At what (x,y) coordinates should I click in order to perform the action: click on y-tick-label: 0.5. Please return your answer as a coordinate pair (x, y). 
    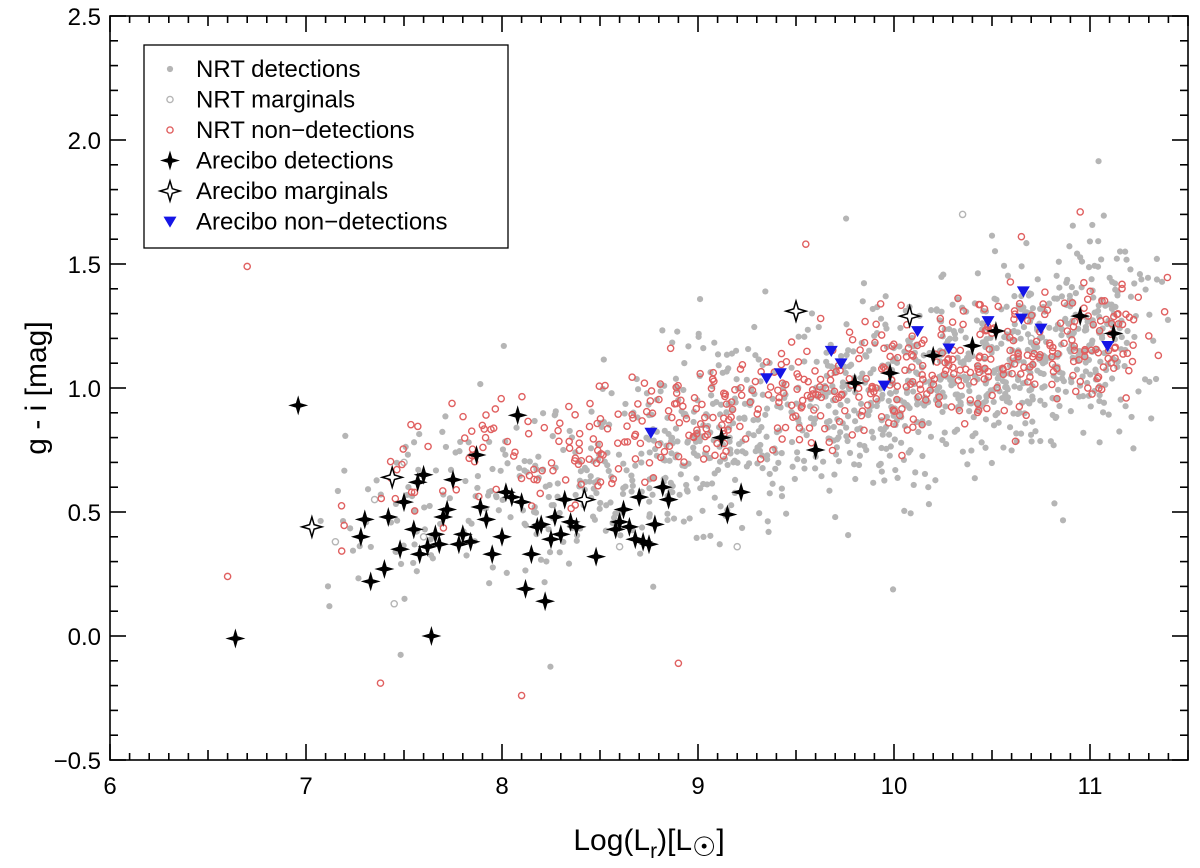
    Looking at the image, I should click on (84, 513).